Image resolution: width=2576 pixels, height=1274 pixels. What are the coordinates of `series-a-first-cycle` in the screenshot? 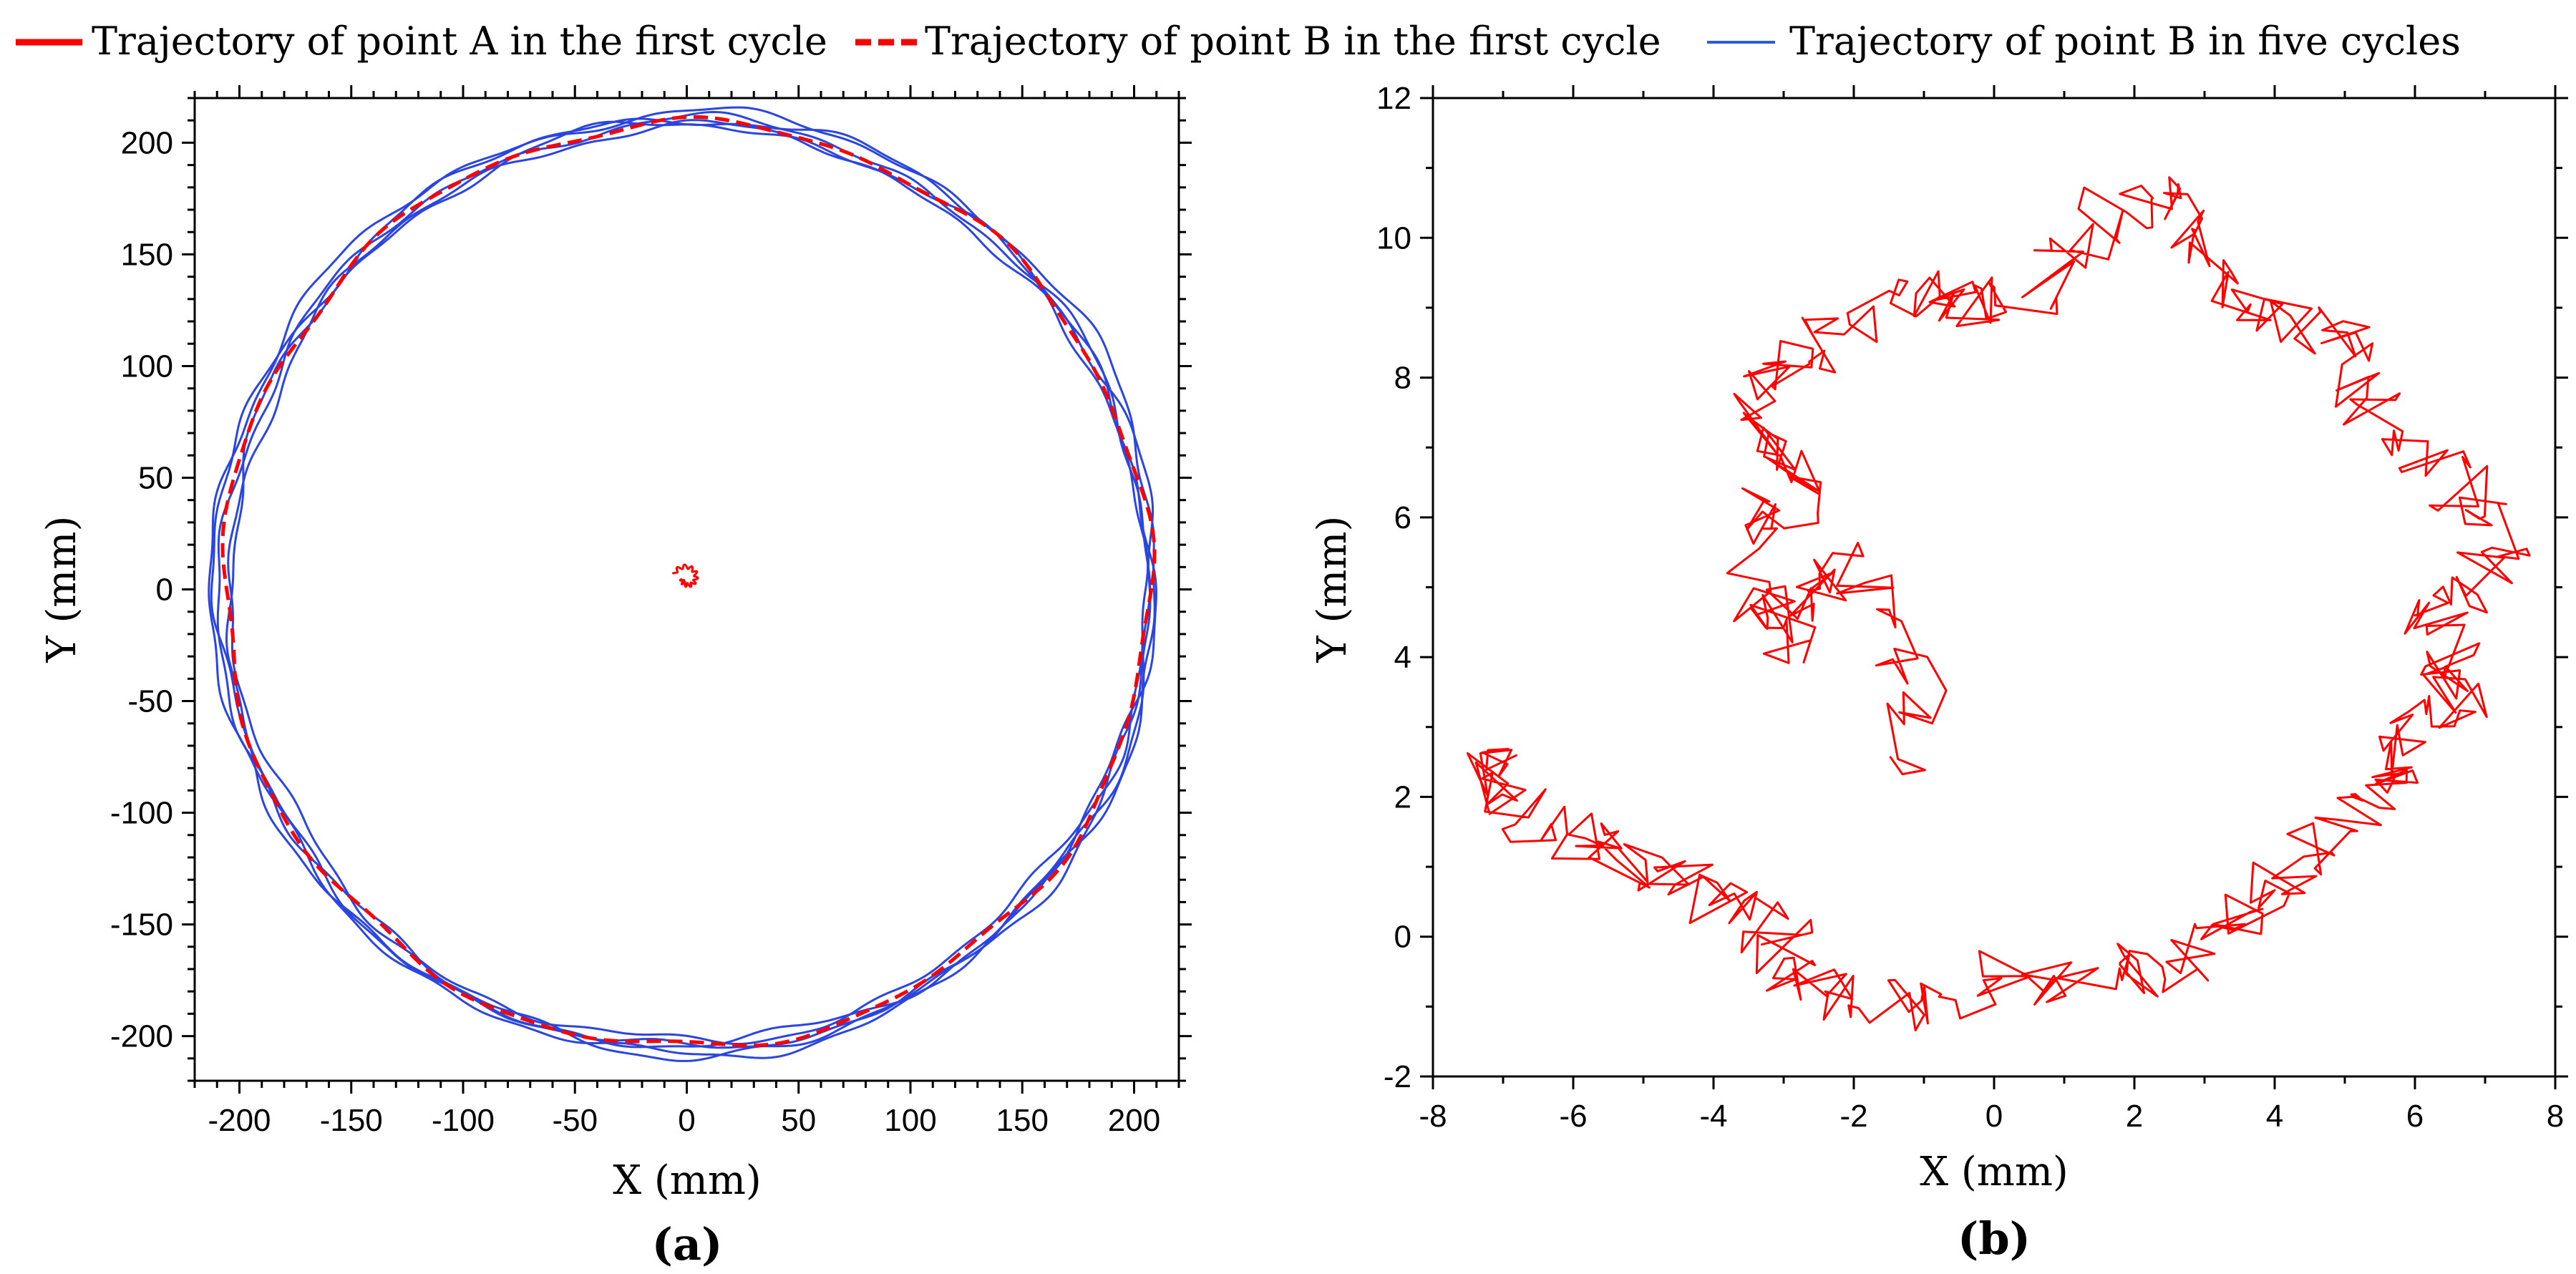 It's located at (685, 575).